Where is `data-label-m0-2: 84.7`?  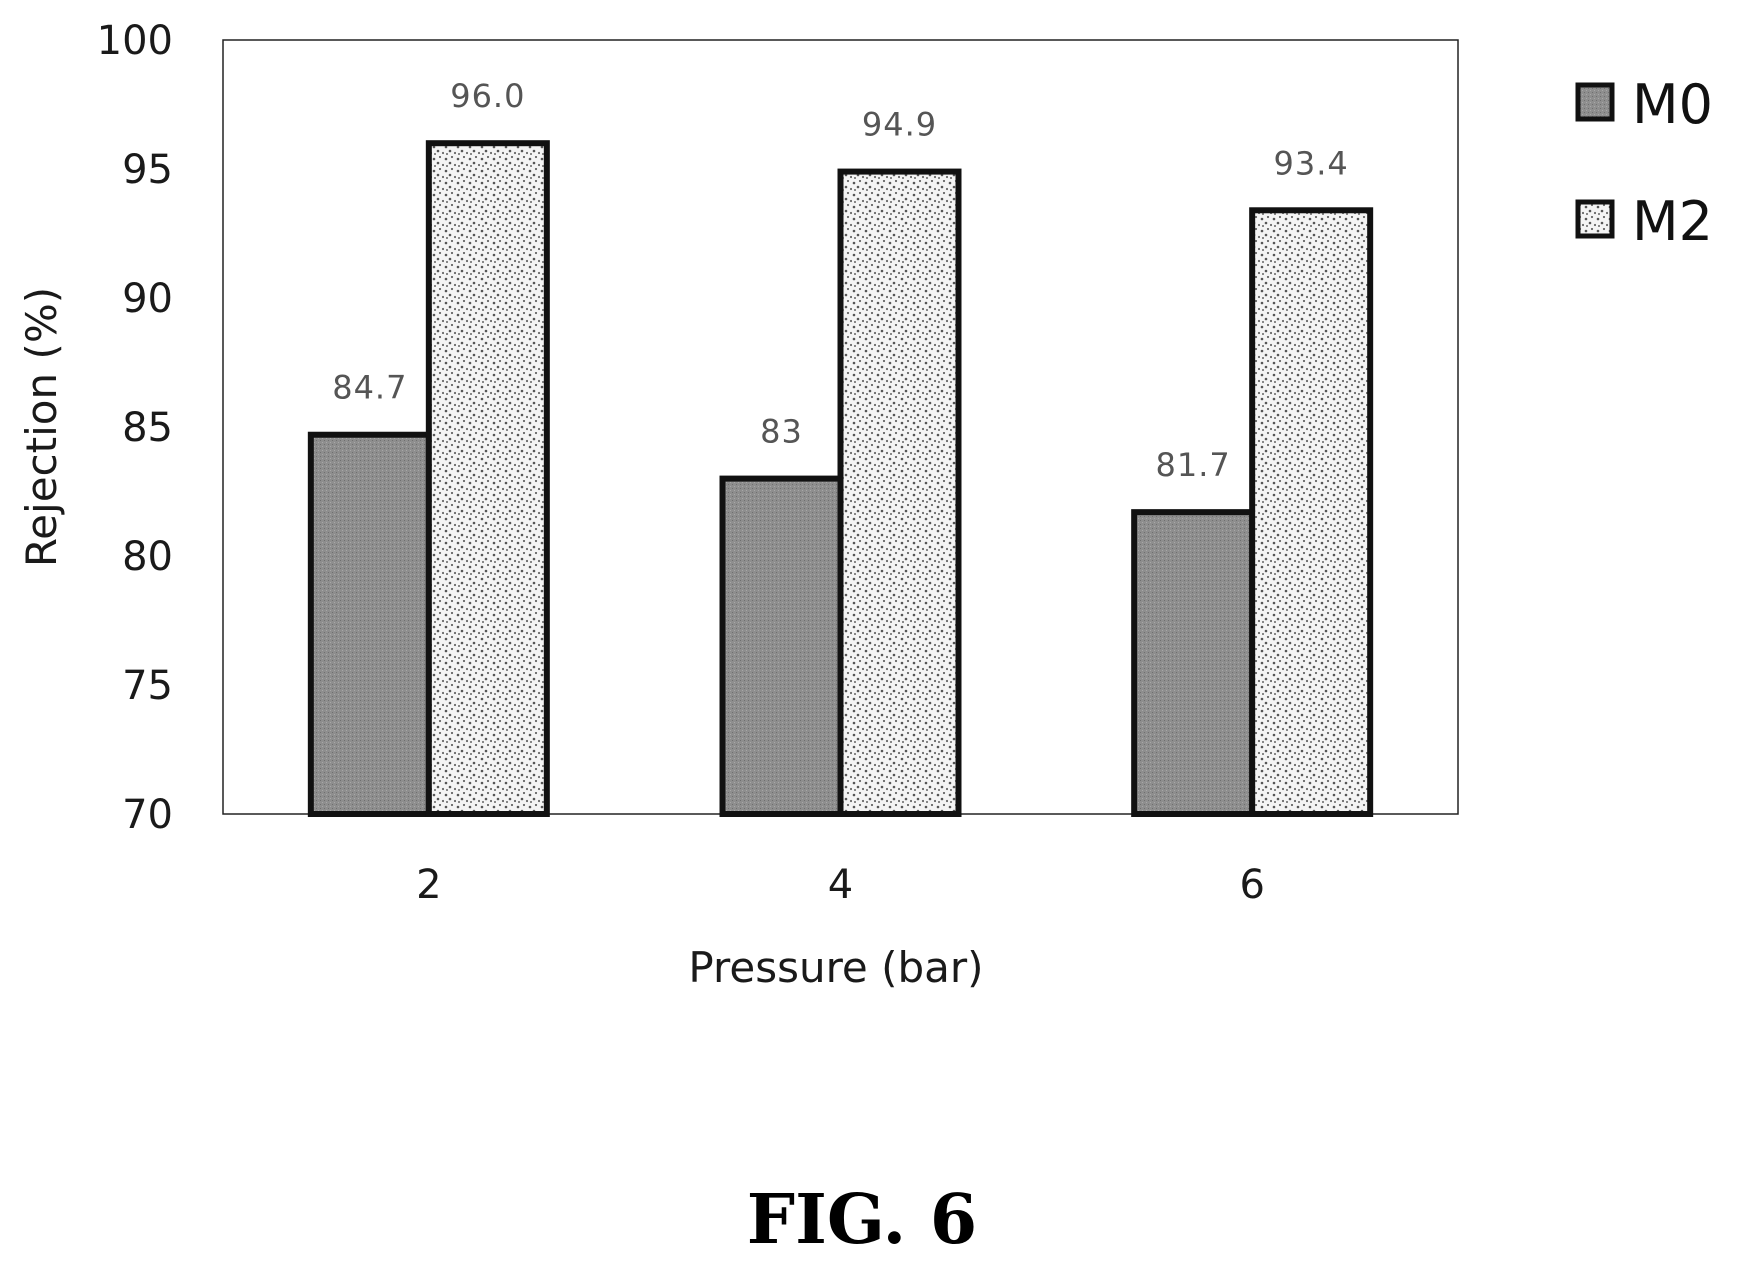 data-label-m0-2: 84.7 is located at coordinates (369, 388).